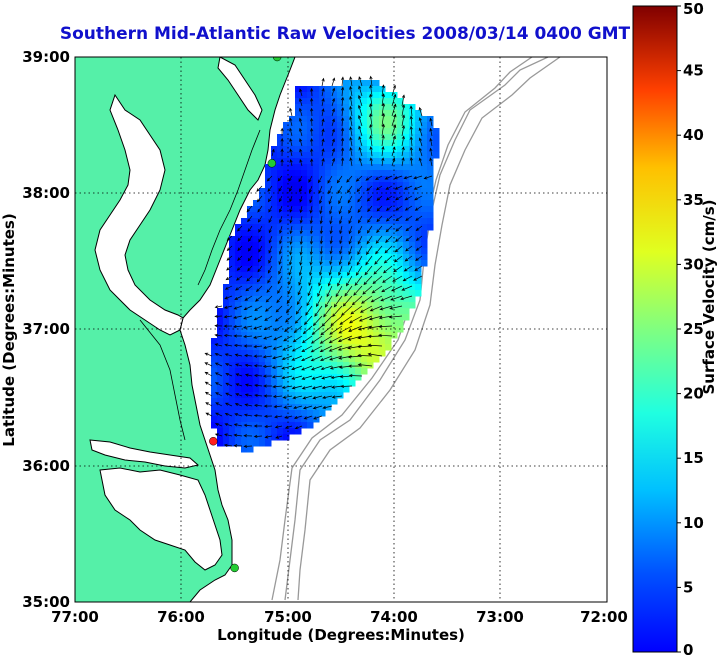  What do you see at coordinates (213, 441) in the screenshot?
I see `red-station` at bounding box center [213, 441].